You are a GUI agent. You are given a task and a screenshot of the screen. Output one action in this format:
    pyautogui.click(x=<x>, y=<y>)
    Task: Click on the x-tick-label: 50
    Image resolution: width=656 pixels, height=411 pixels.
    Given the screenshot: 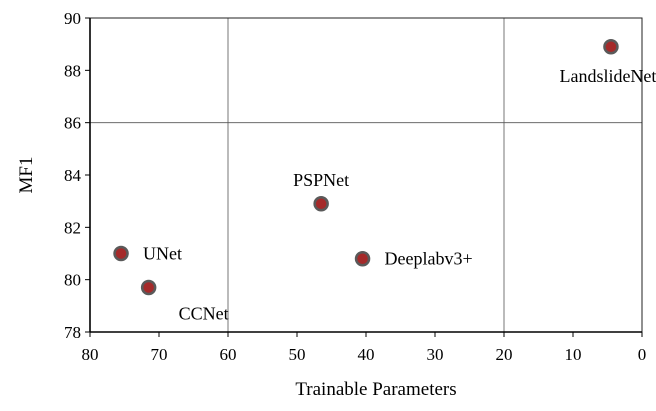 What is the action you would take?
    pyautogui.click(x=297, y=354)
    